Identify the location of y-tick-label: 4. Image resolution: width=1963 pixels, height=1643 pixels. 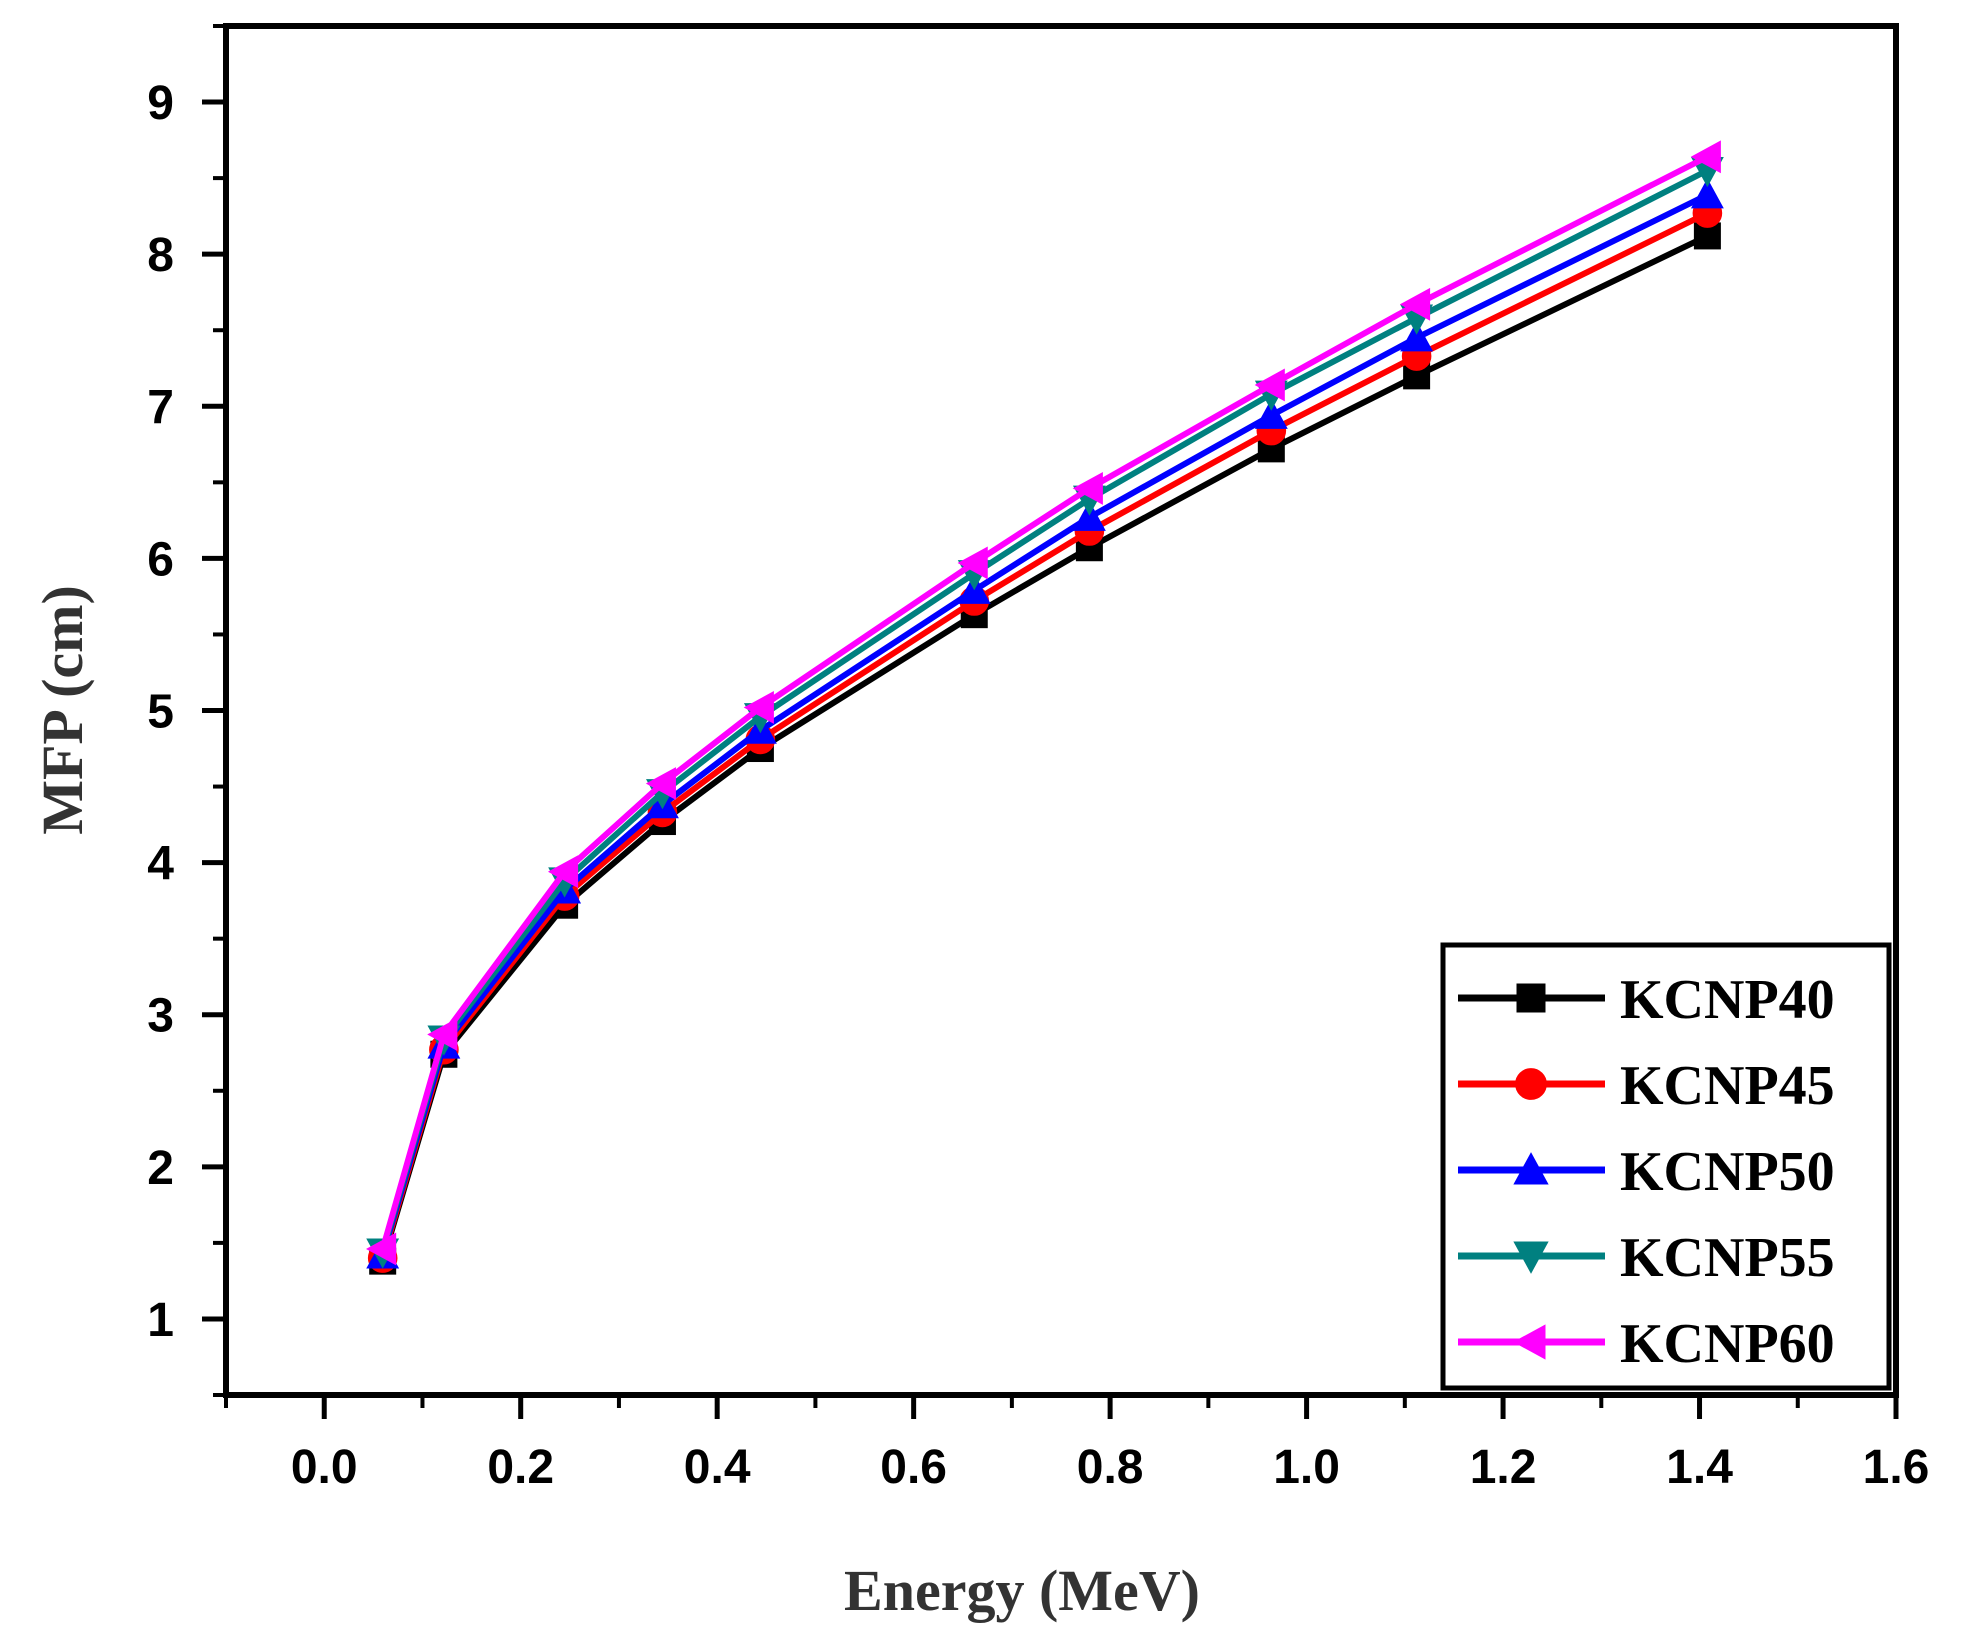
(160, 864).